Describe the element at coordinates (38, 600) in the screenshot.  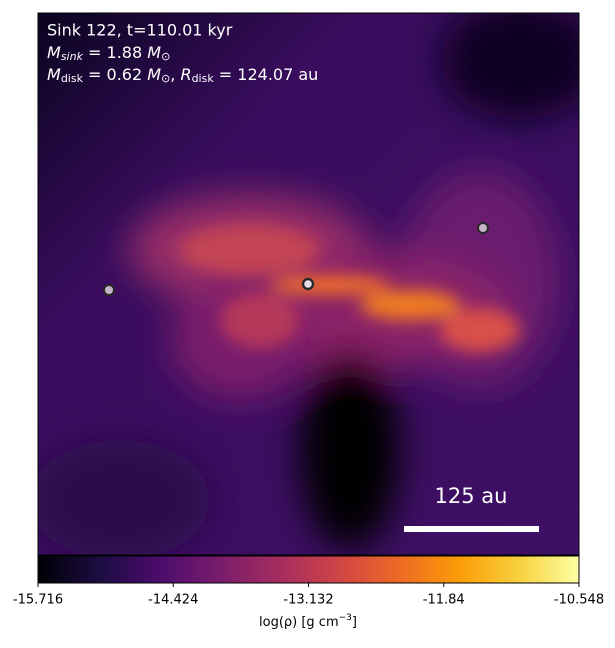
I see `tick-label: -15.716` at that location.